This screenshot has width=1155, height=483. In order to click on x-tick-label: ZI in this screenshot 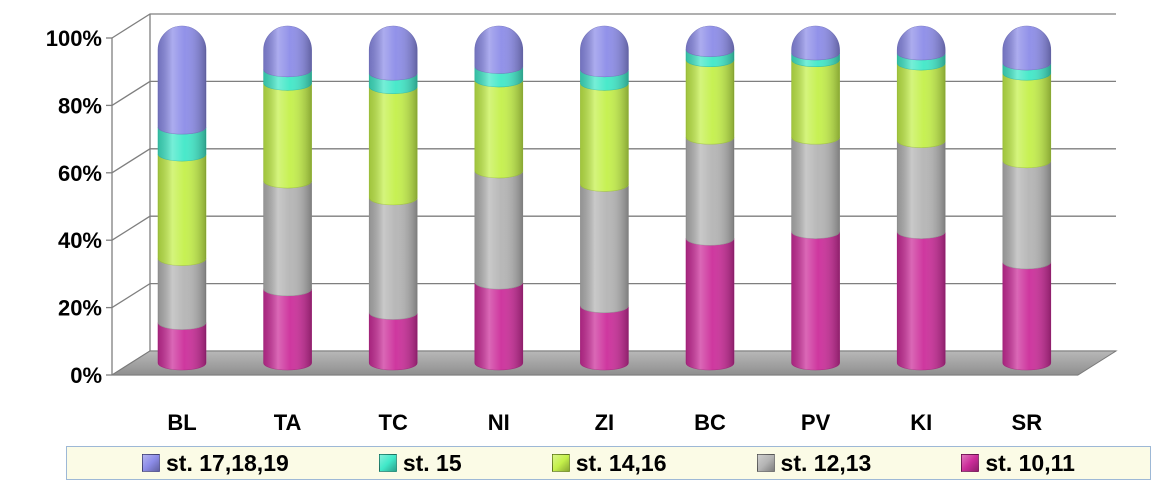, I will do `click(605, 422)`.